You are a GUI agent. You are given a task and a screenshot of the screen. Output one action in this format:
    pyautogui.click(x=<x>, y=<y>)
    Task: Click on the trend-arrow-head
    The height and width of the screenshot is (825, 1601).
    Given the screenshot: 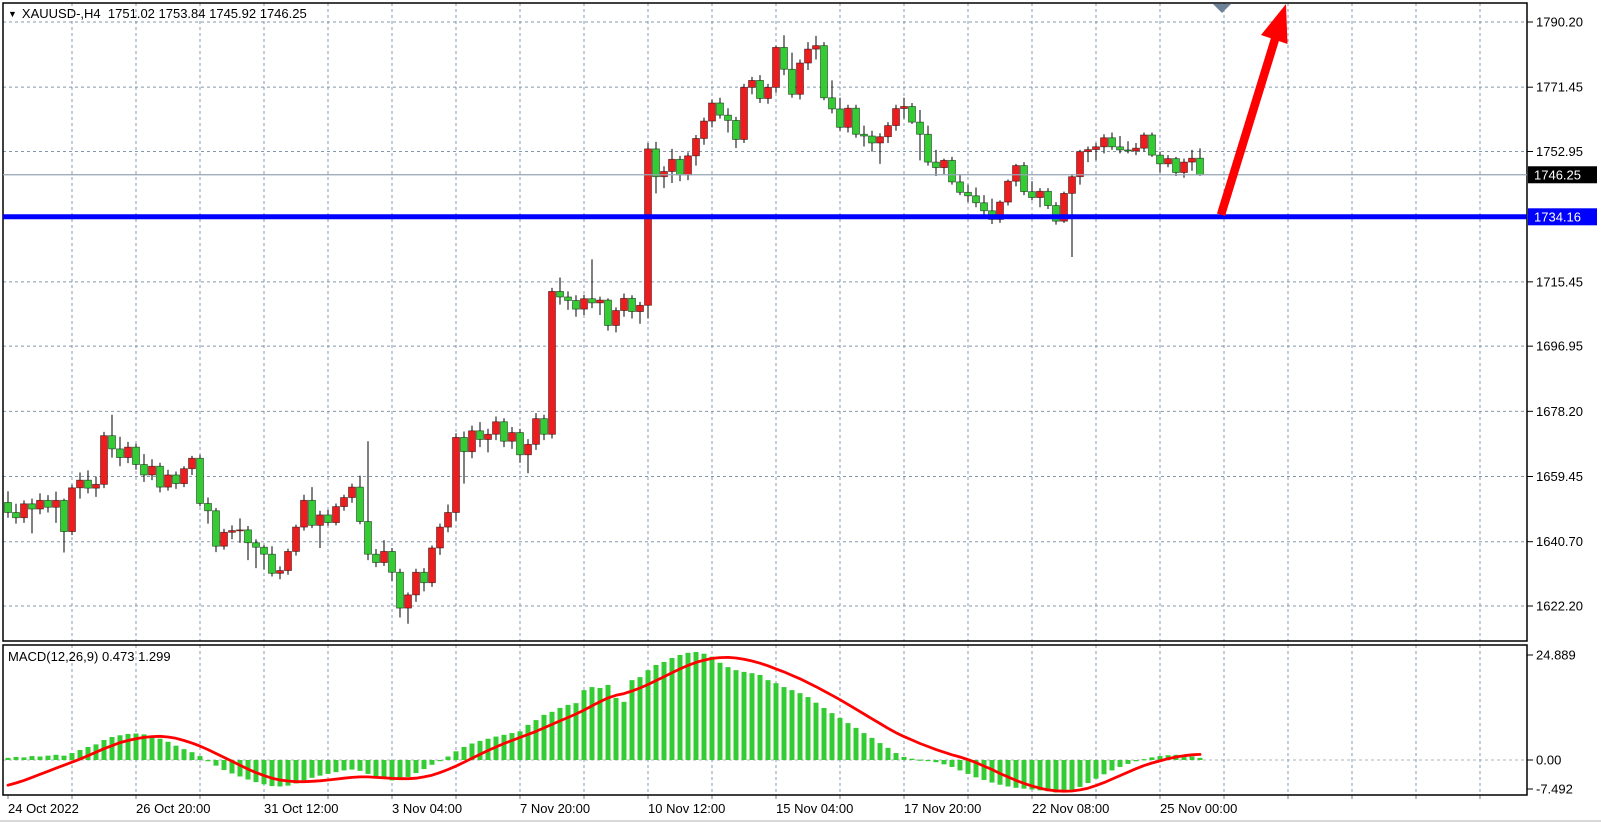 What is the action you would take?
    pyautogui.click(x=1274, y=24)
    